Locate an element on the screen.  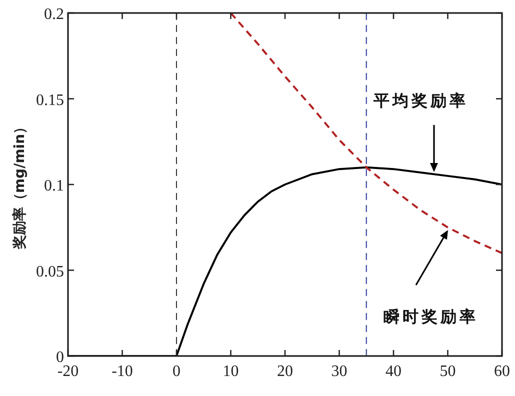
y-tick-label: 0 is located at coordinates (60, 357).